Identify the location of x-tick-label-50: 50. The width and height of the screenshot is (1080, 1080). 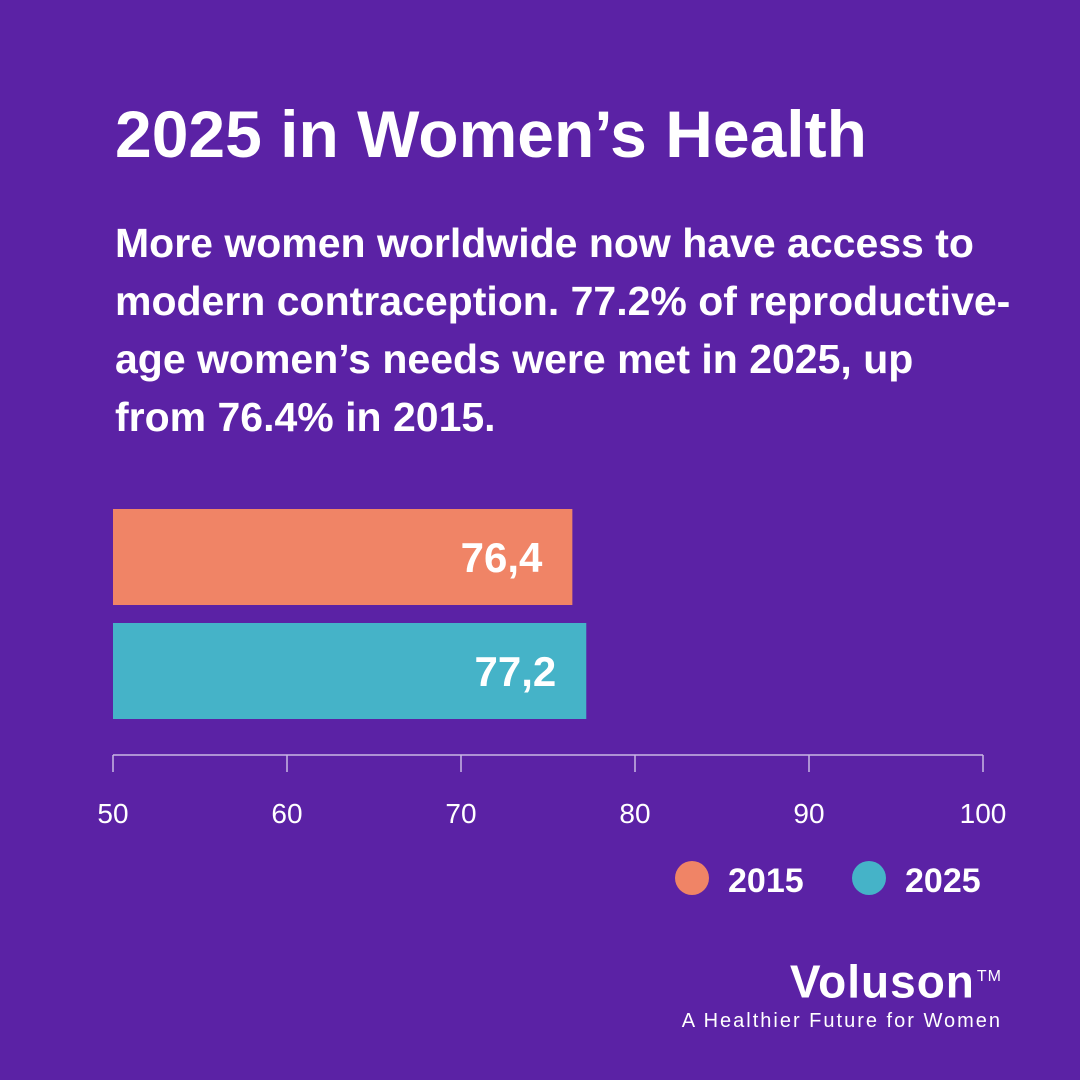
(112, 813).